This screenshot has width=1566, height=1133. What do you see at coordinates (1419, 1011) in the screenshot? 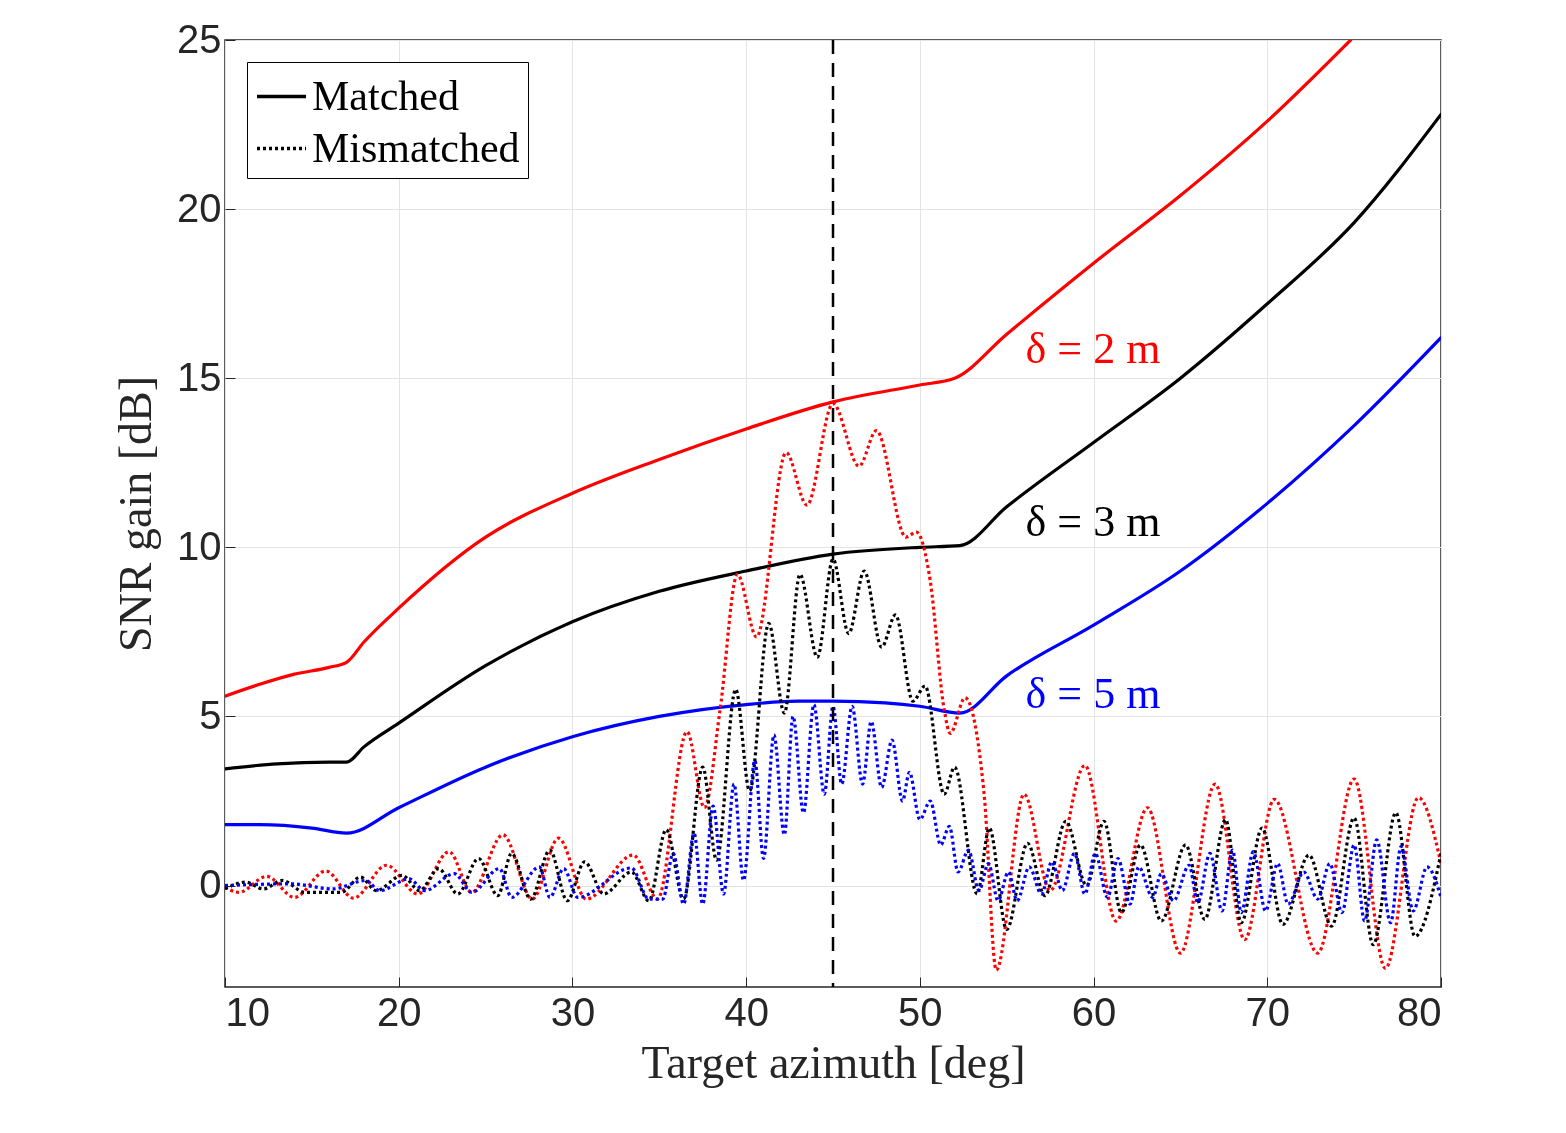
I see `x-tick-label: 80` at bounding box center [1419, 1011].